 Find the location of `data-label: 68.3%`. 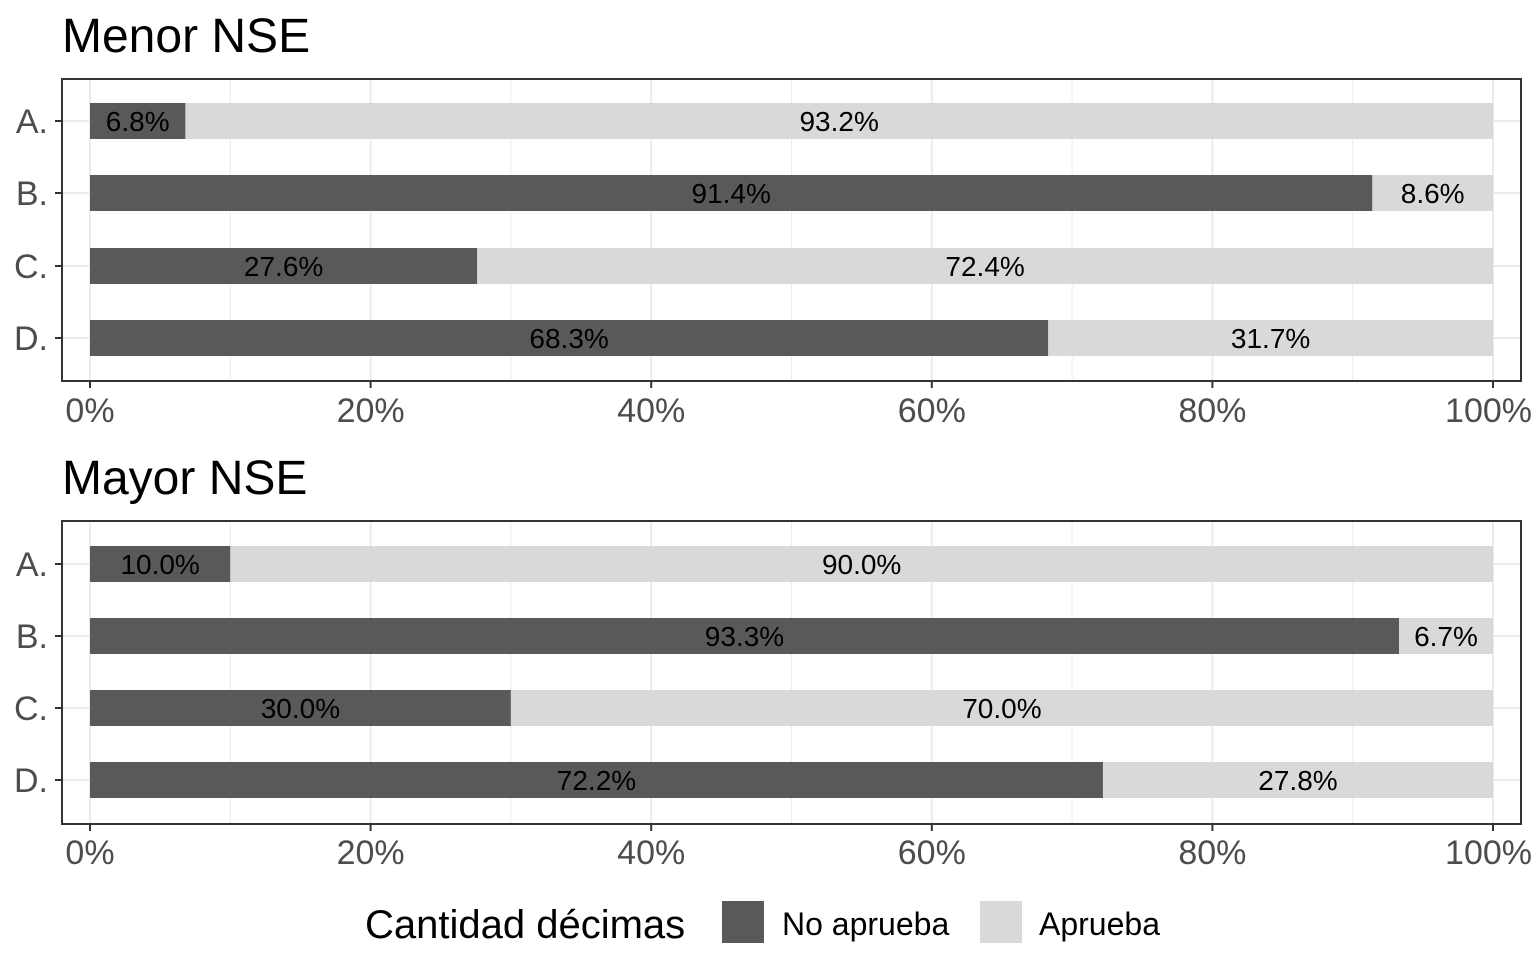

data-label: 68.3% is located at coordinates (568, 338).